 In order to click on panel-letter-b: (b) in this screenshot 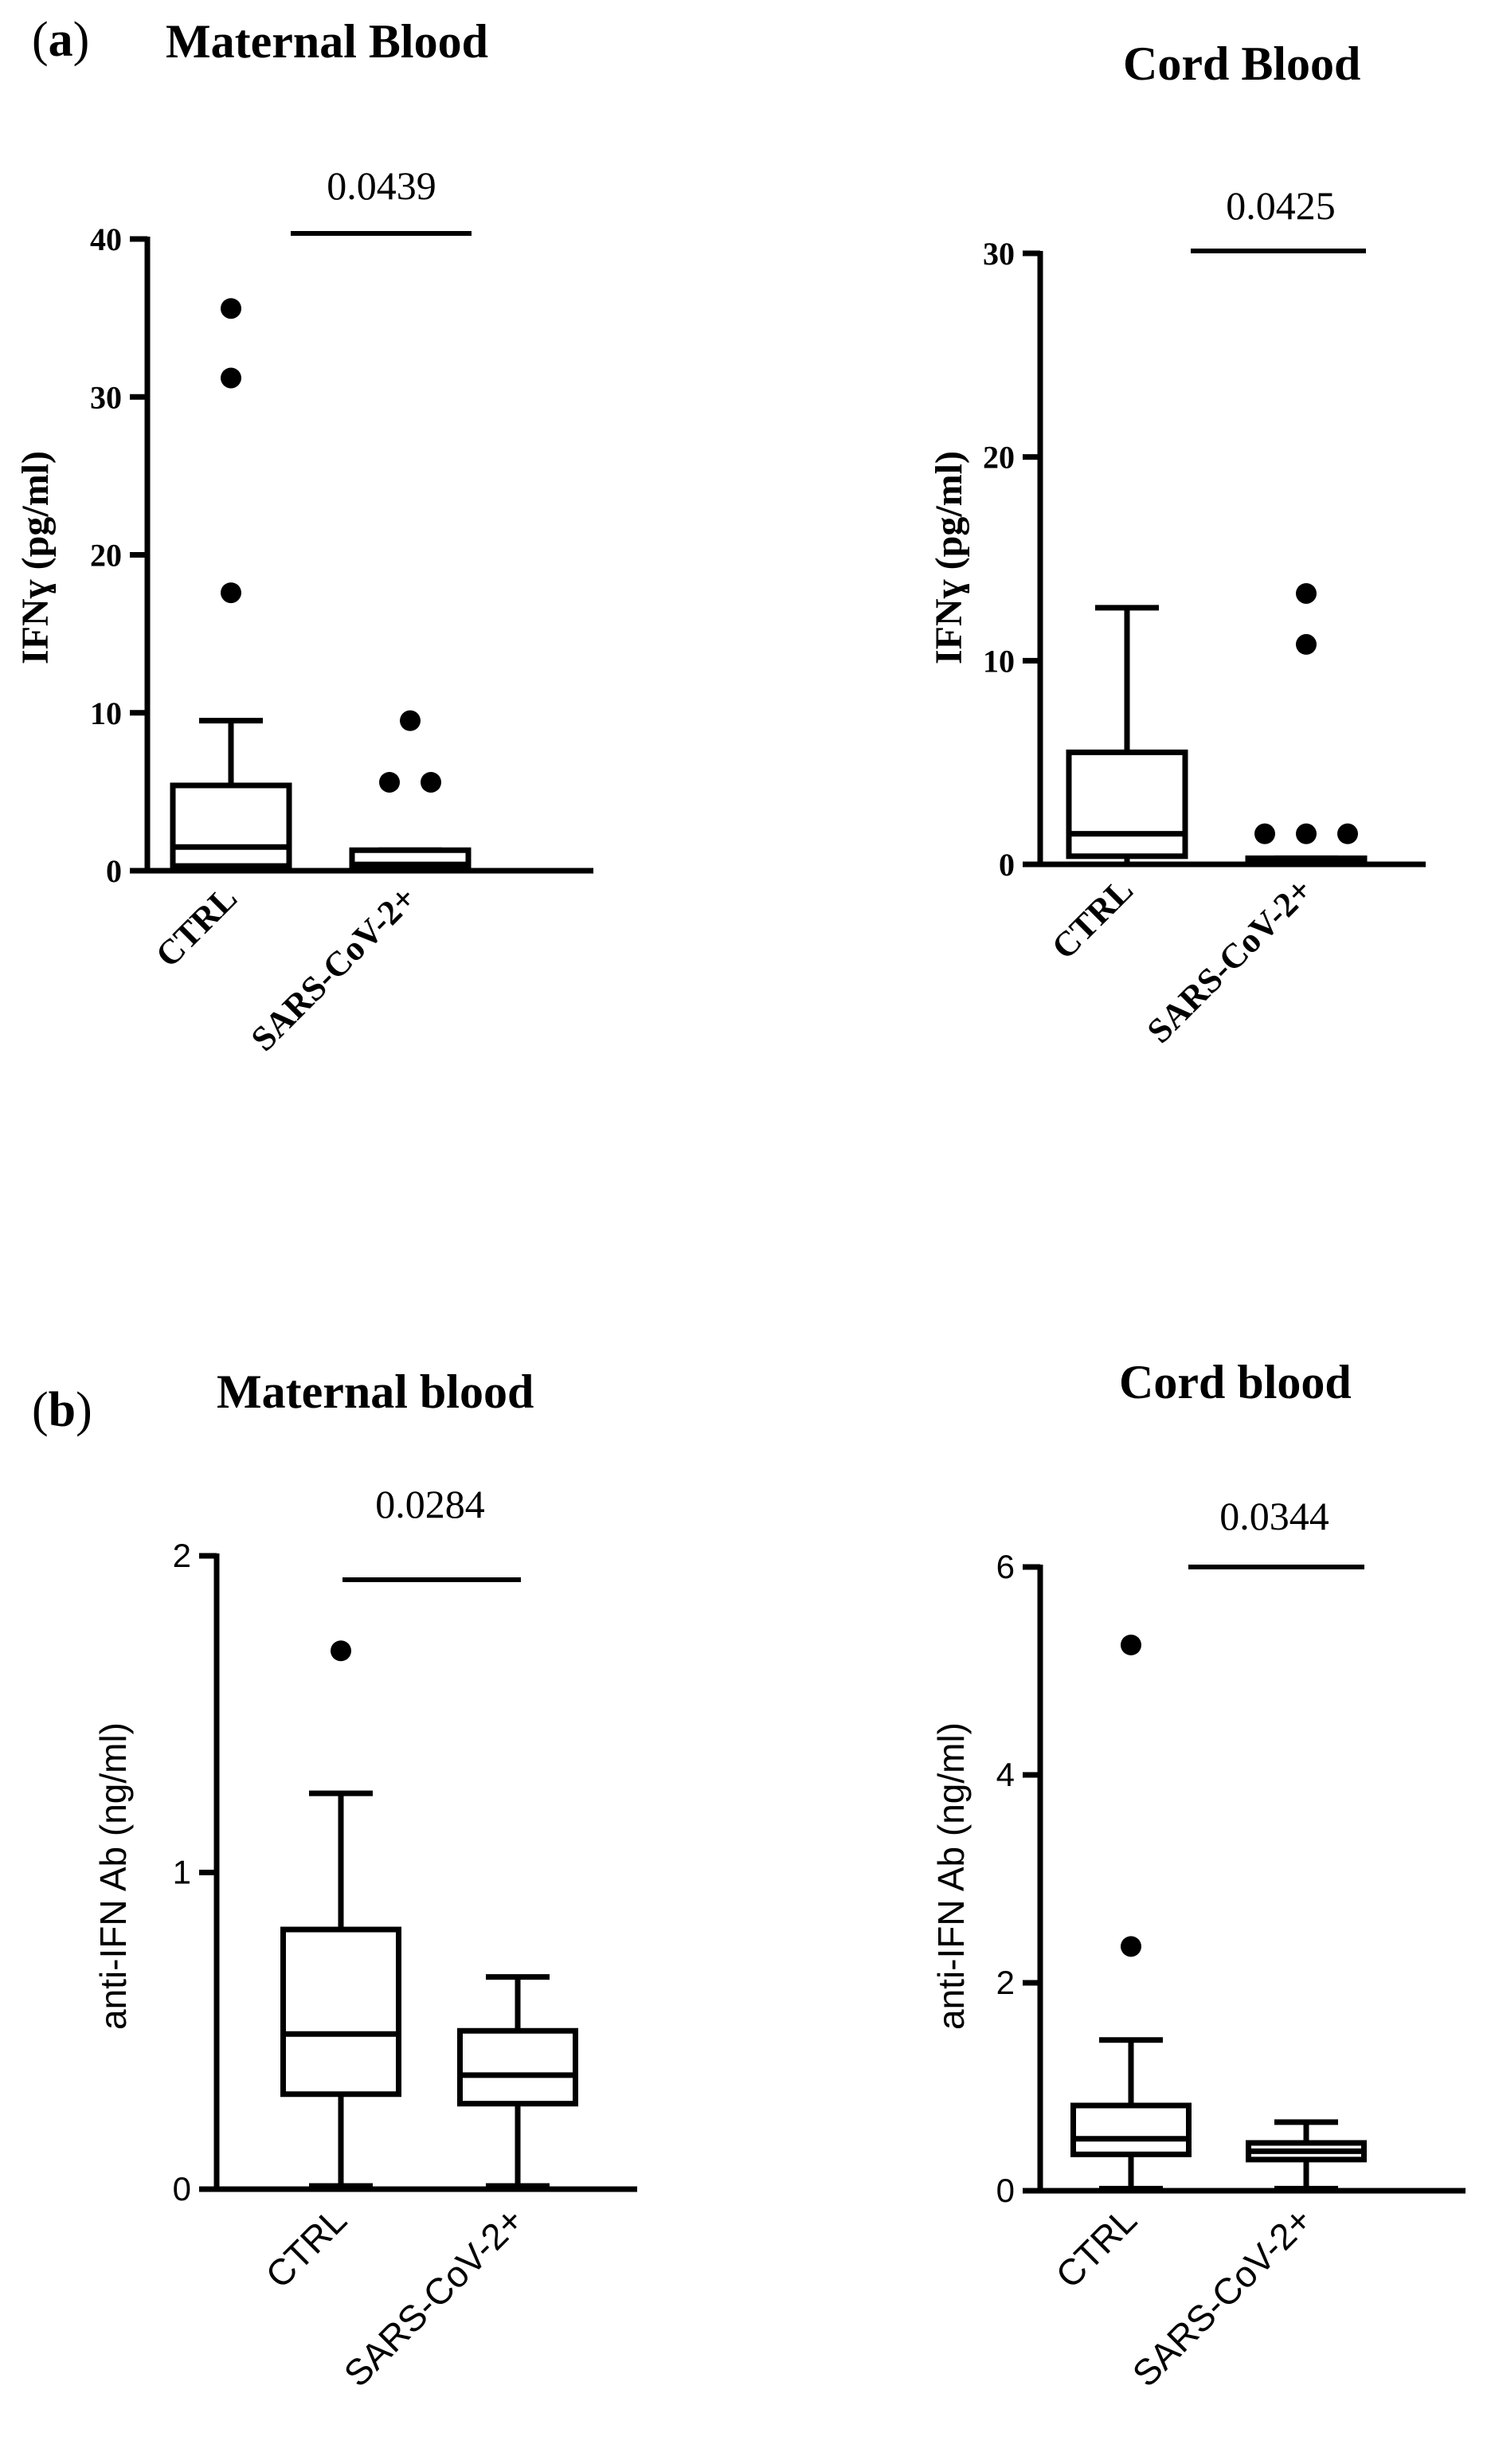, I will do `click(62, 1410)`.